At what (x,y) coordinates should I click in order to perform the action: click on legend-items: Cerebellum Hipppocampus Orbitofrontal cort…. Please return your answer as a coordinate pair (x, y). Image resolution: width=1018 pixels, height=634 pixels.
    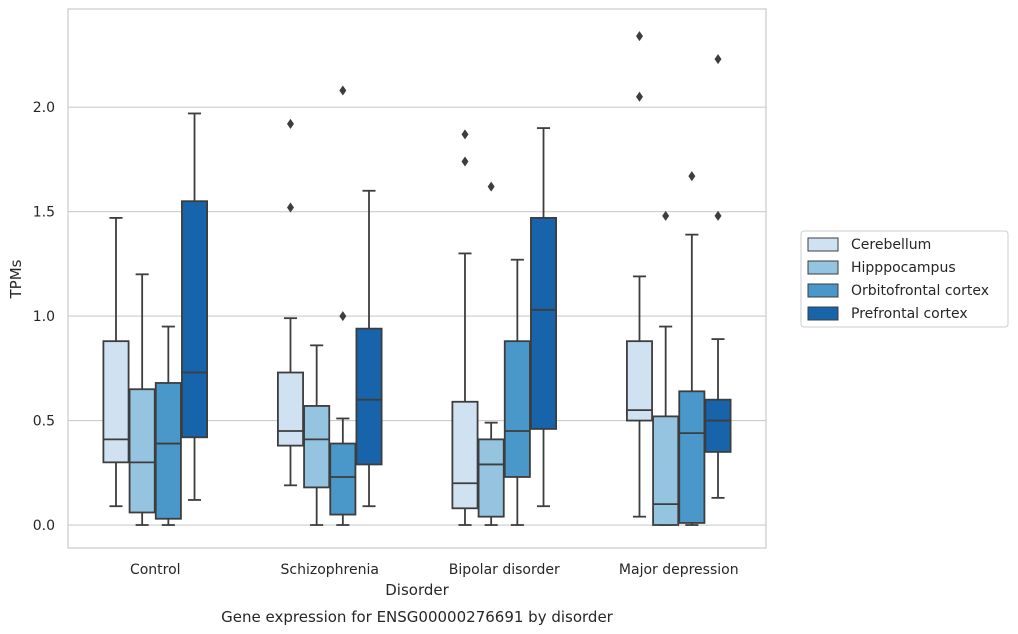
    Looking at the image, I should click on (898, 279).